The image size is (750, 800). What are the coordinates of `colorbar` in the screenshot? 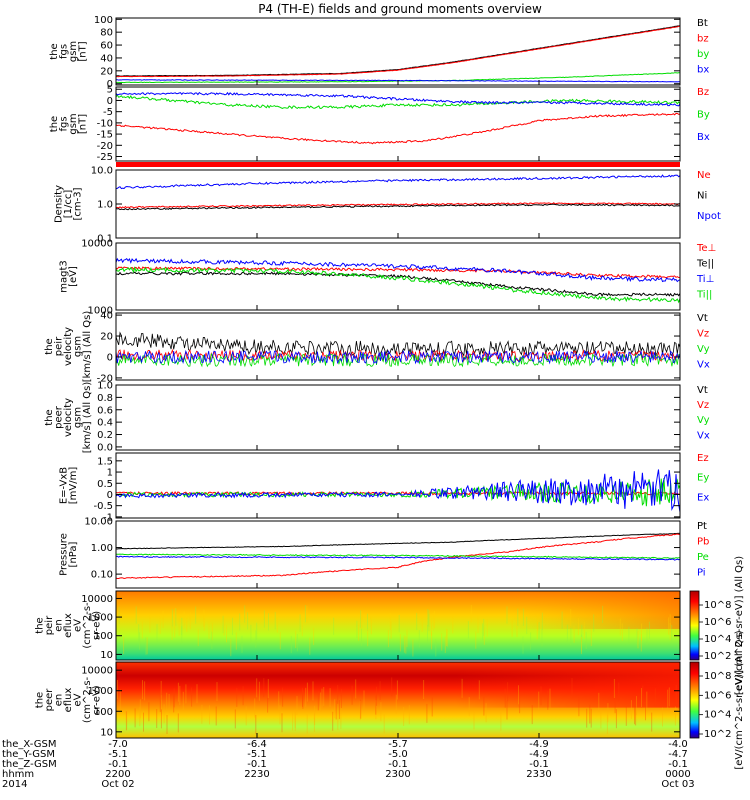 It's located at (694, 700).